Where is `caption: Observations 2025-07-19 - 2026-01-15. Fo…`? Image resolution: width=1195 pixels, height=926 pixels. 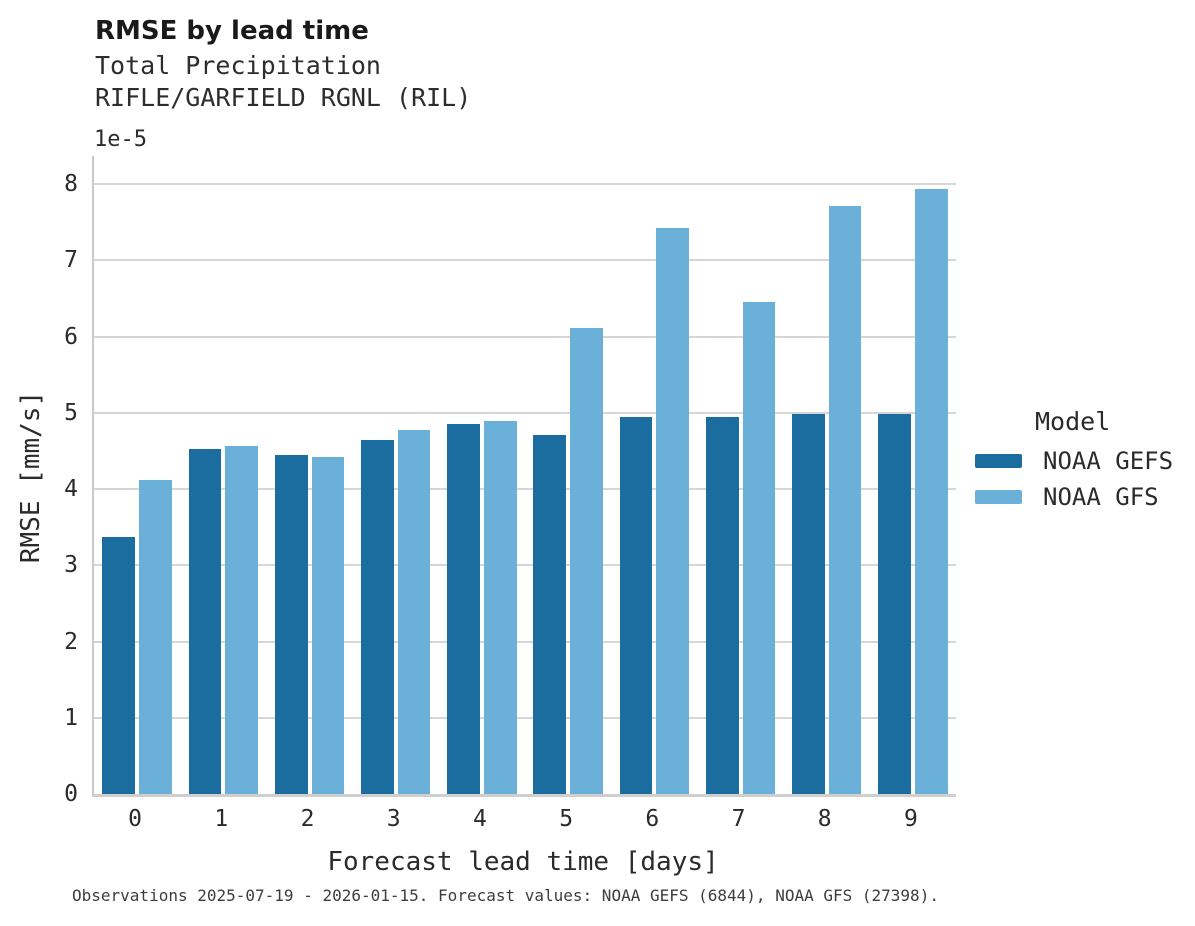
caption: Observations 2025-07-19 - 2026-01-15. Fo… is located at coordinates (505, 895).